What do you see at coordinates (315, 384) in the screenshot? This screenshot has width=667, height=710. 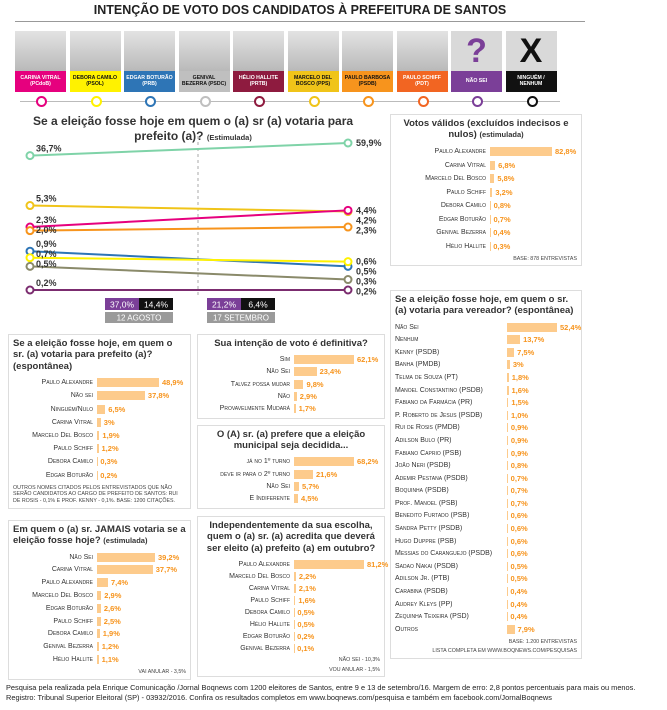 I see `value-label: 9,8%` at bounding box center [315, 384].